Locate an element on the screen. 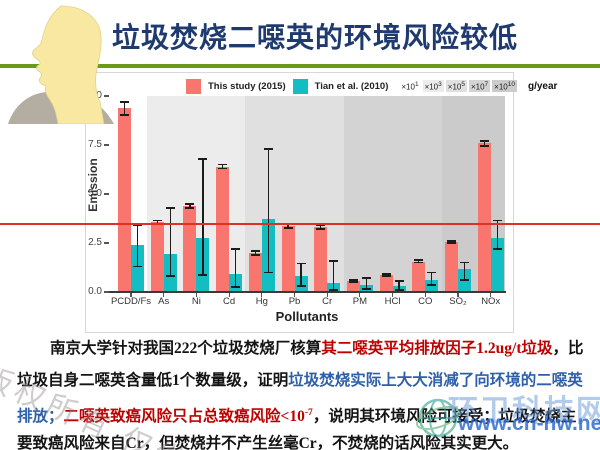  text-segment: -7 is located at coordinates (308, 412).